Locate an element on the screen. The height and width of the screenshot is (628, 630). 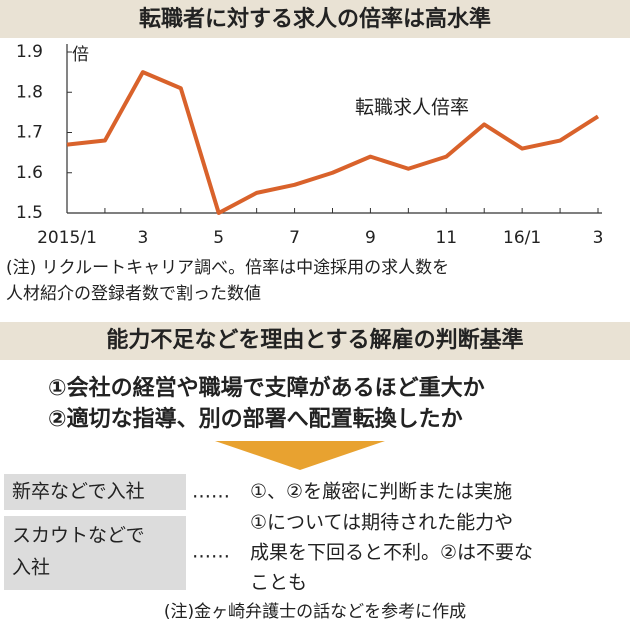
case-label: スカウトなどで is located at coordinates (78, 536).